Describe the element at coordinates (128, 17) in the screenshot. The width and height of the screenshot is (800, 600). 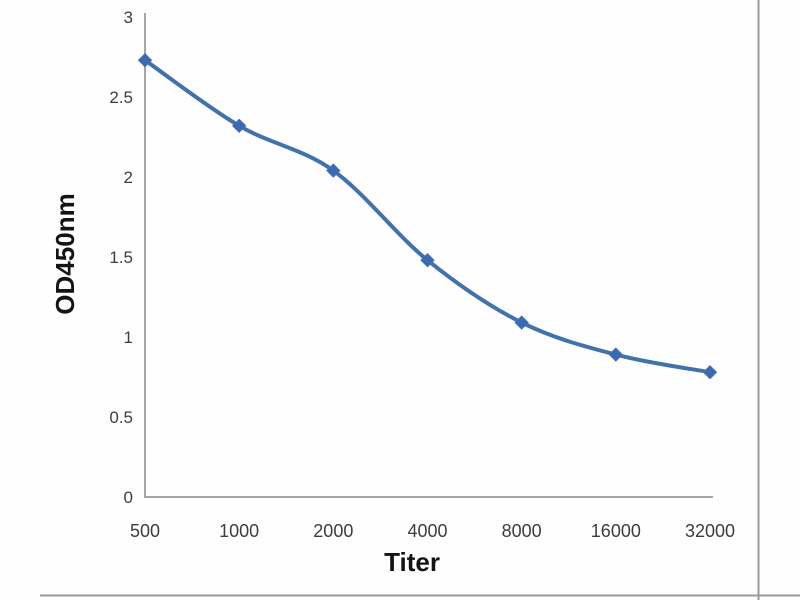
I see `y-tick-label: 3` at that location.